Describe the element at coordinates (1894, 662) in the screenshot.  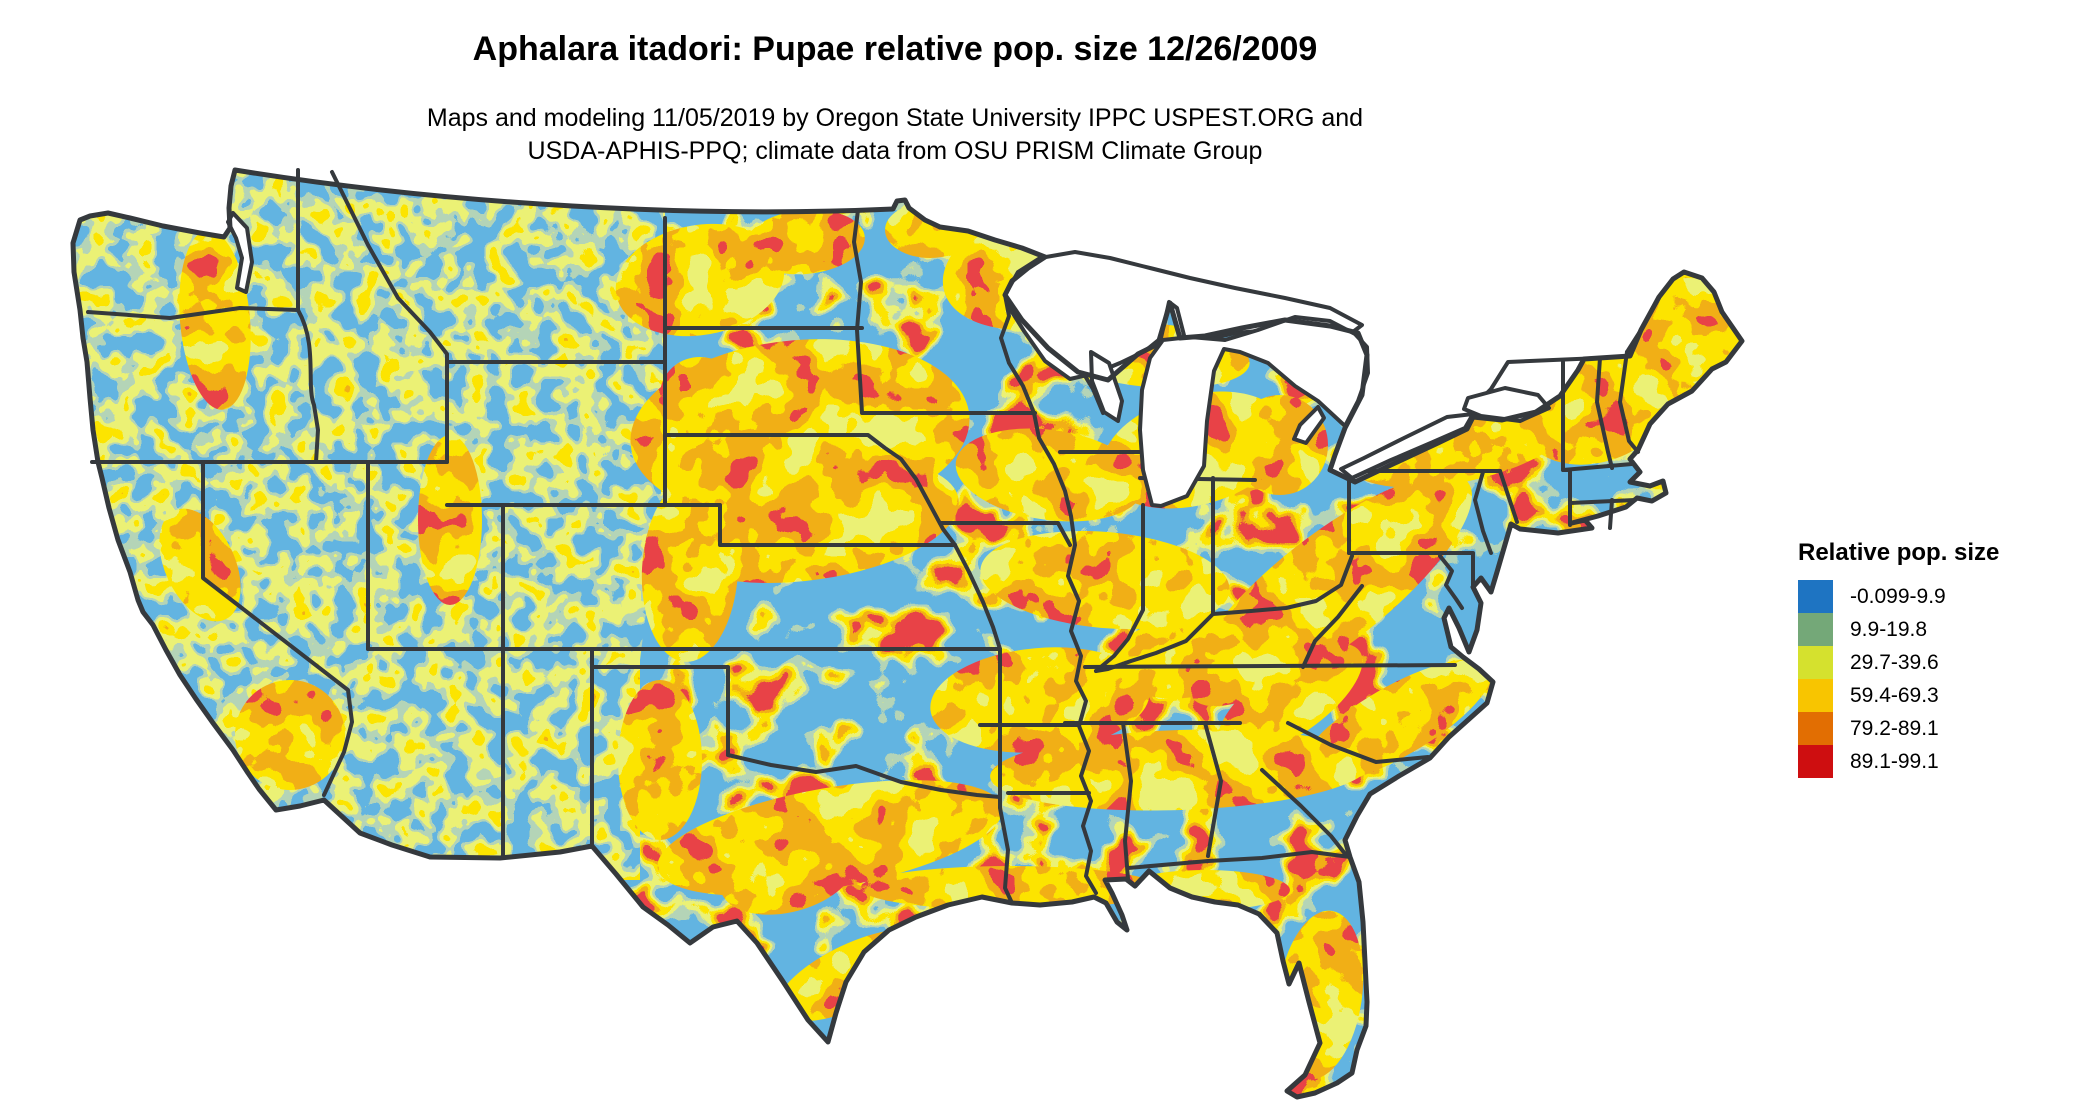
I see `legend-label: 29.7-39.6` at that location.